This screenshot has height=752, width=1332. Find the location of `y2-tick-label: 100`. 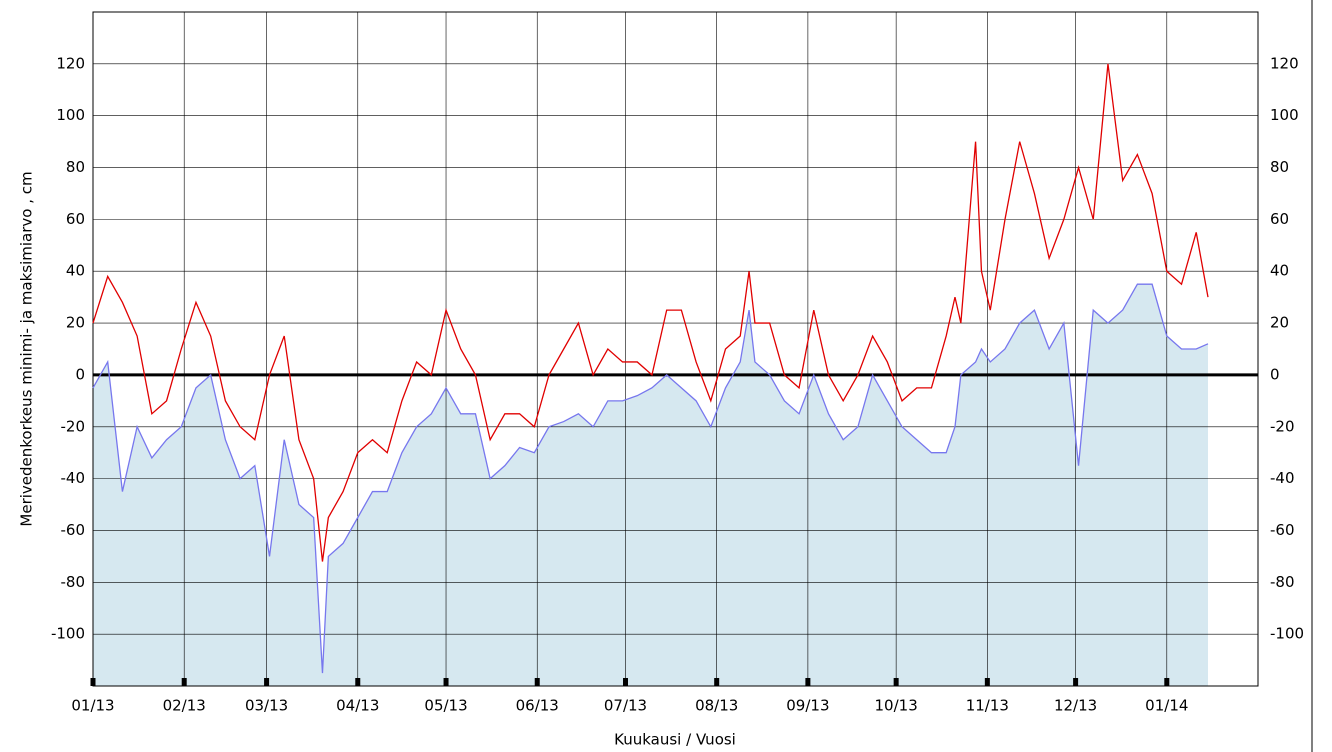

y2-tick-label: 100 is located at coordinates (1284, 115).